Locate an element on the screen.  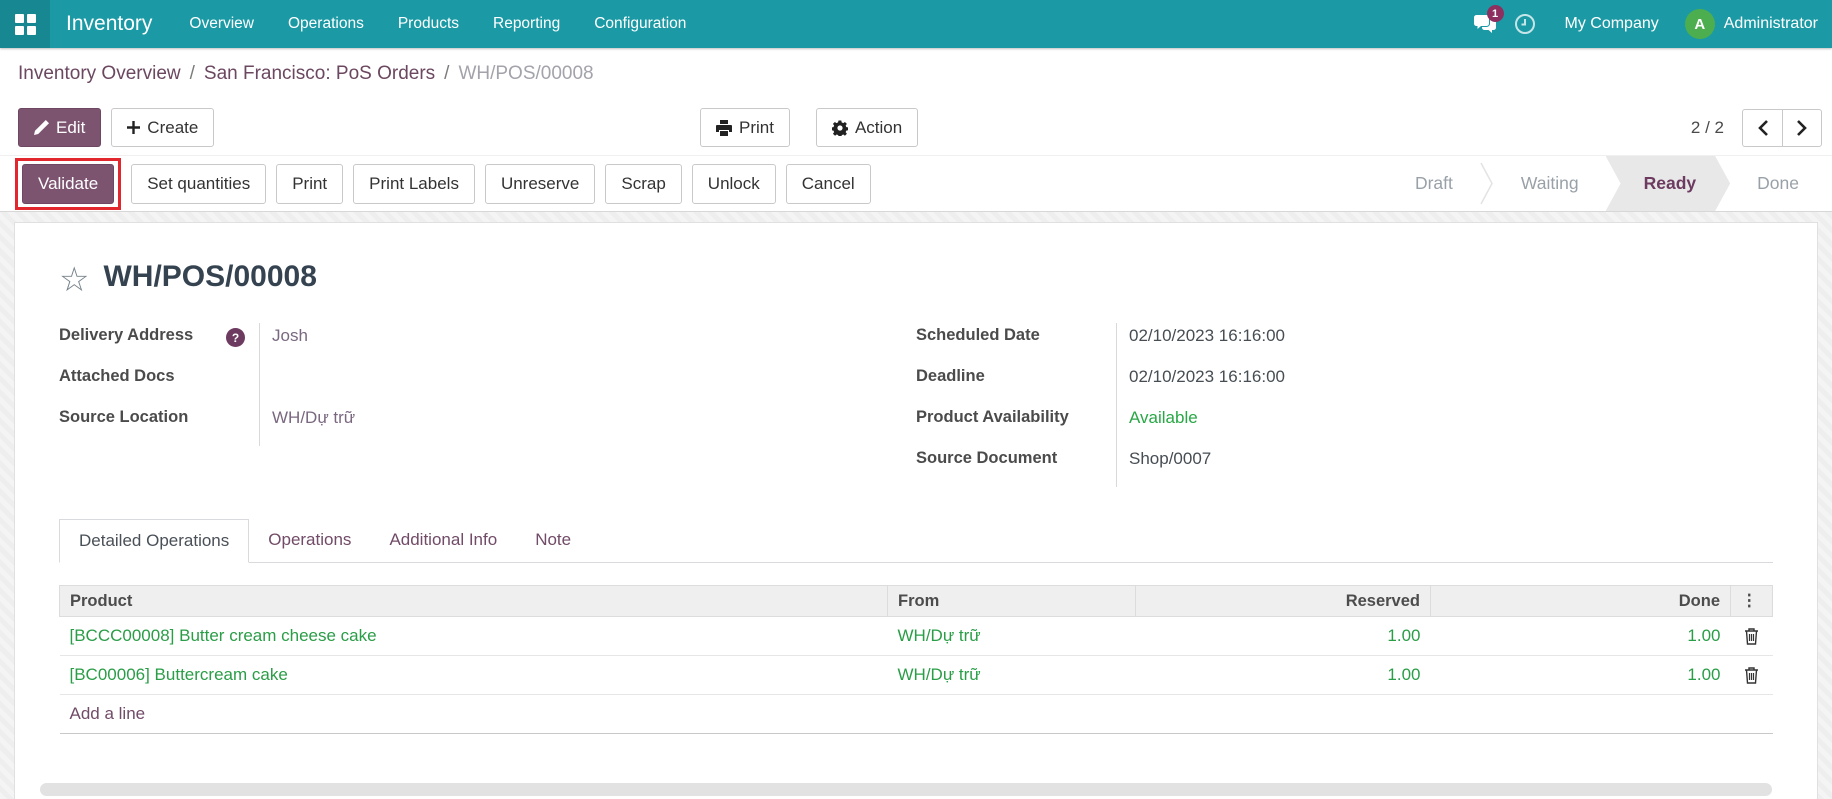
user-menu: A Administrator is located at coordinates (1751, 24).